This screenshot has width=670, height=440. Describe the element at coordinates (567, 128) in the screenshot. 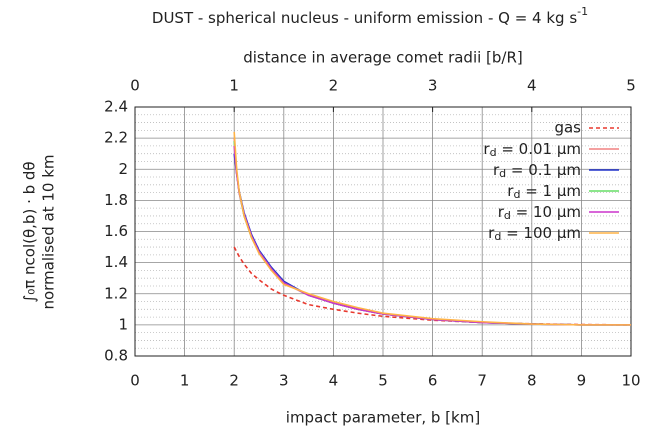

I see `legend-label: gas` at that location.